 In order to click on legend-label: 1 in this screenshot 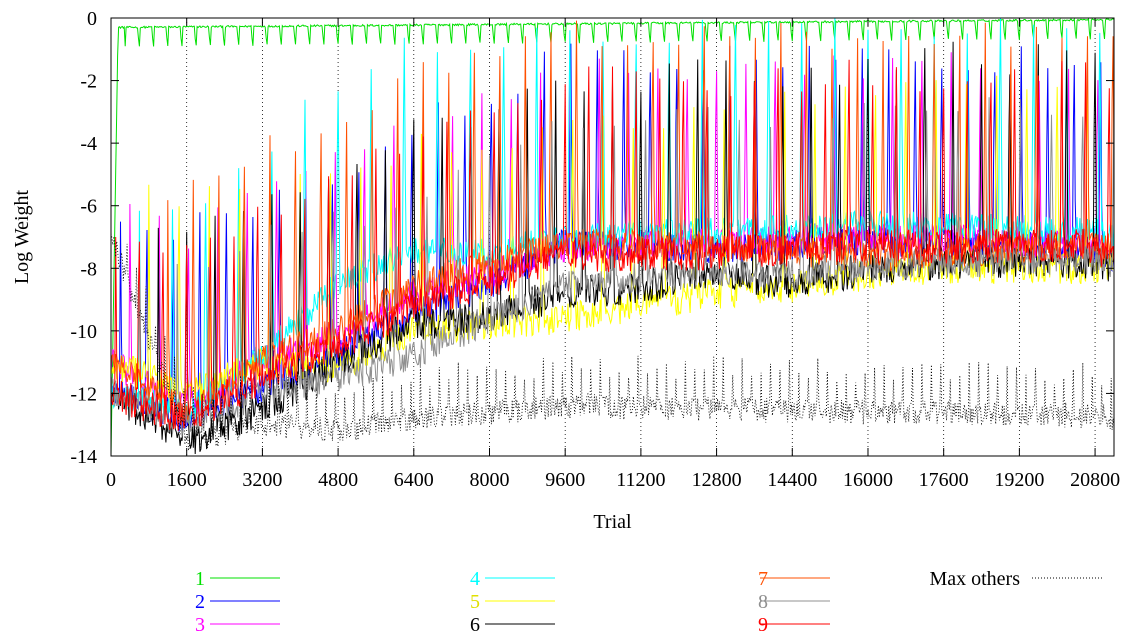, I will do `click(200, 579)`.